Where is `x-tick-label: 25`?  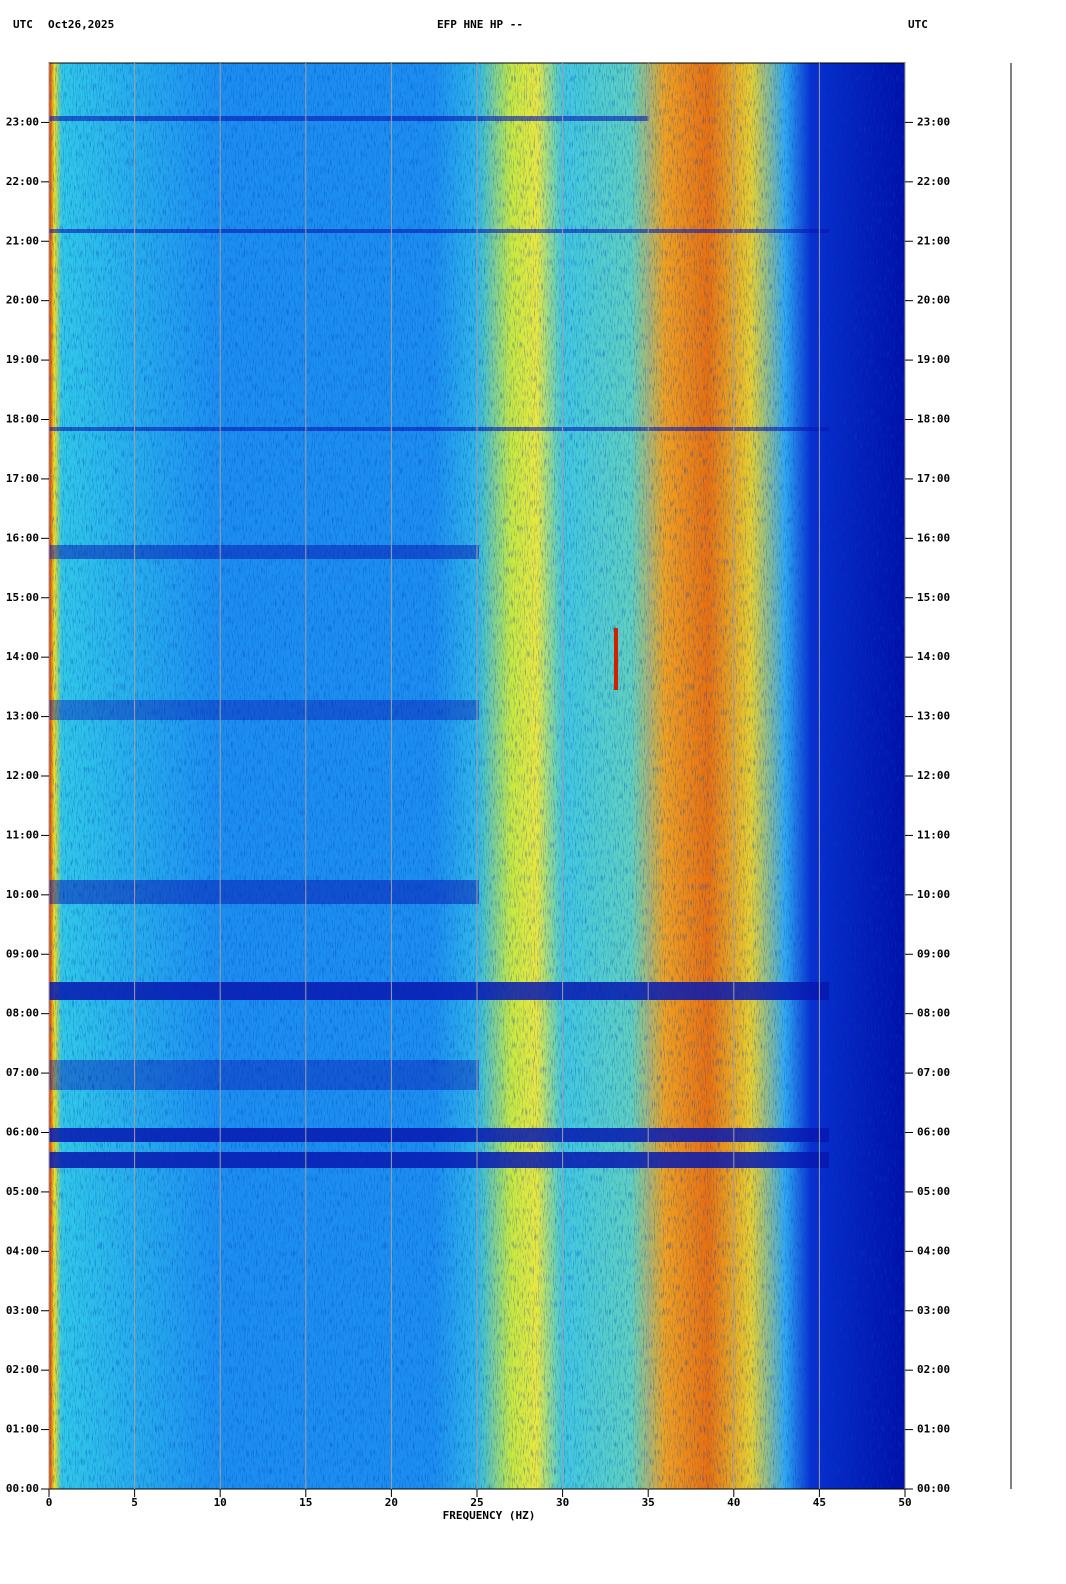
x-tick-label: 25 is located at coordinates (476, 1502).